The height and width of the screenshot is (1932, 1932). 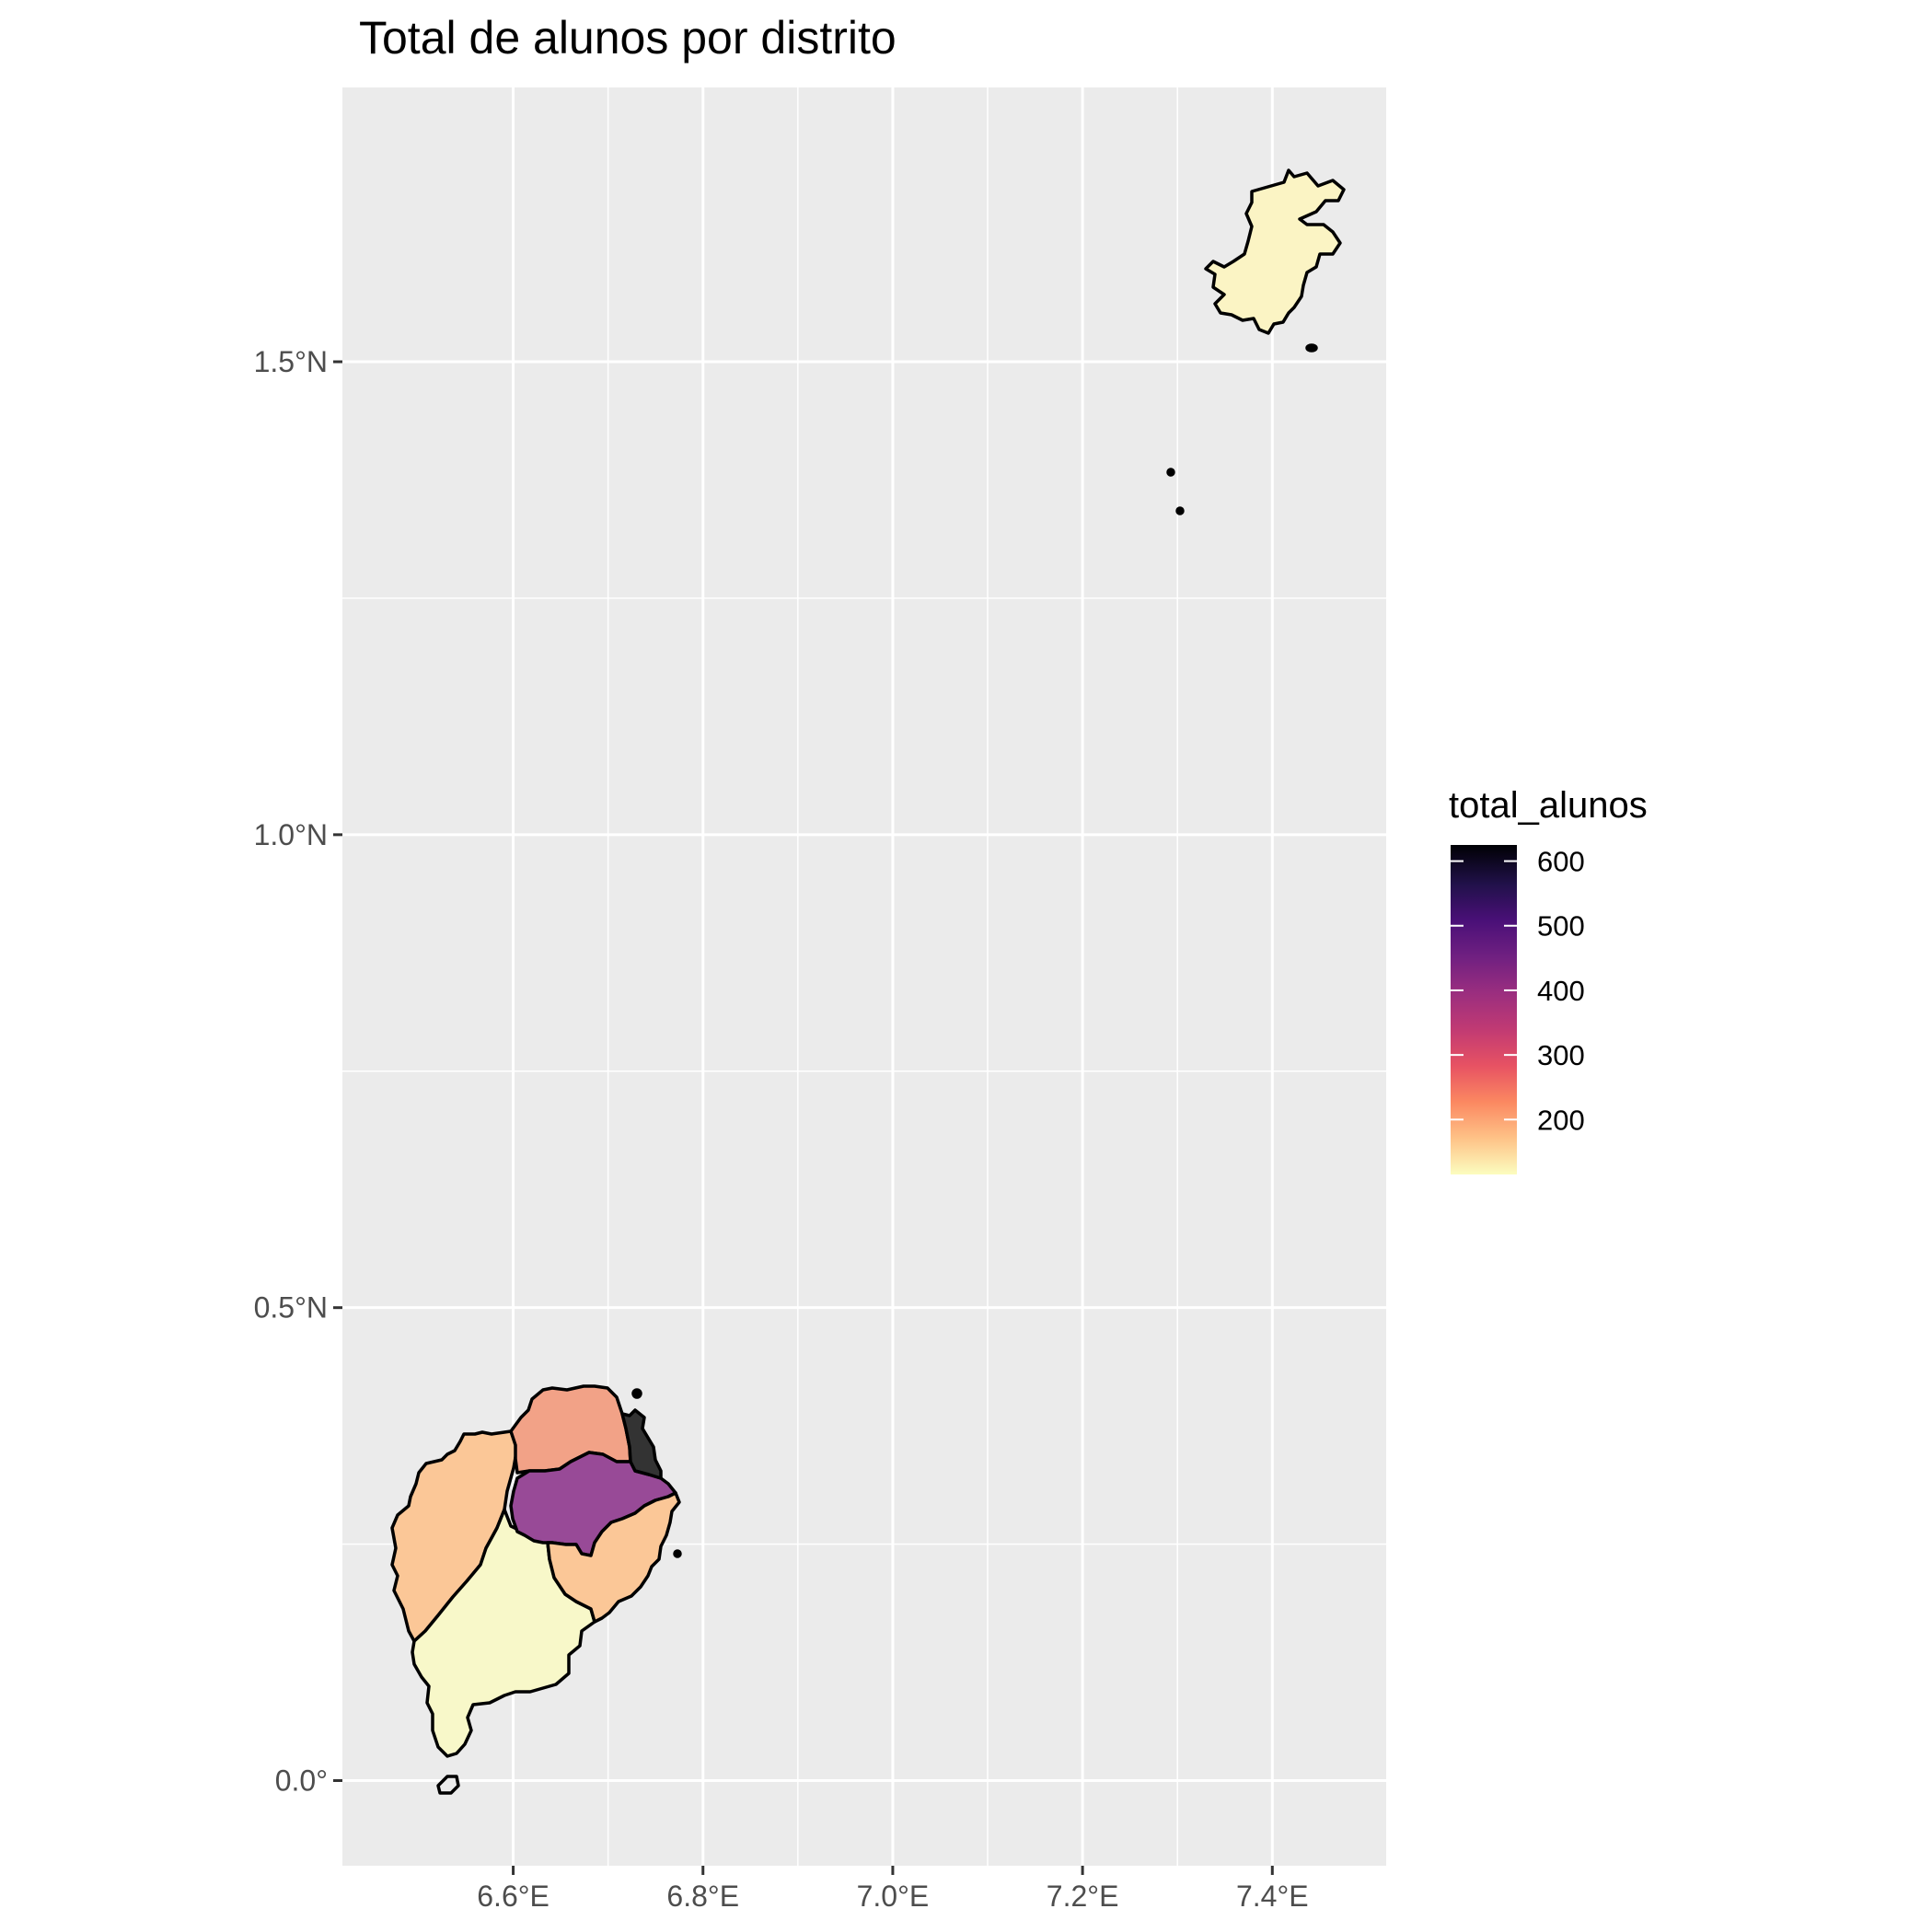 I want to click on x-tick-label: 7.4°E, so click(x=1273, y=1897).